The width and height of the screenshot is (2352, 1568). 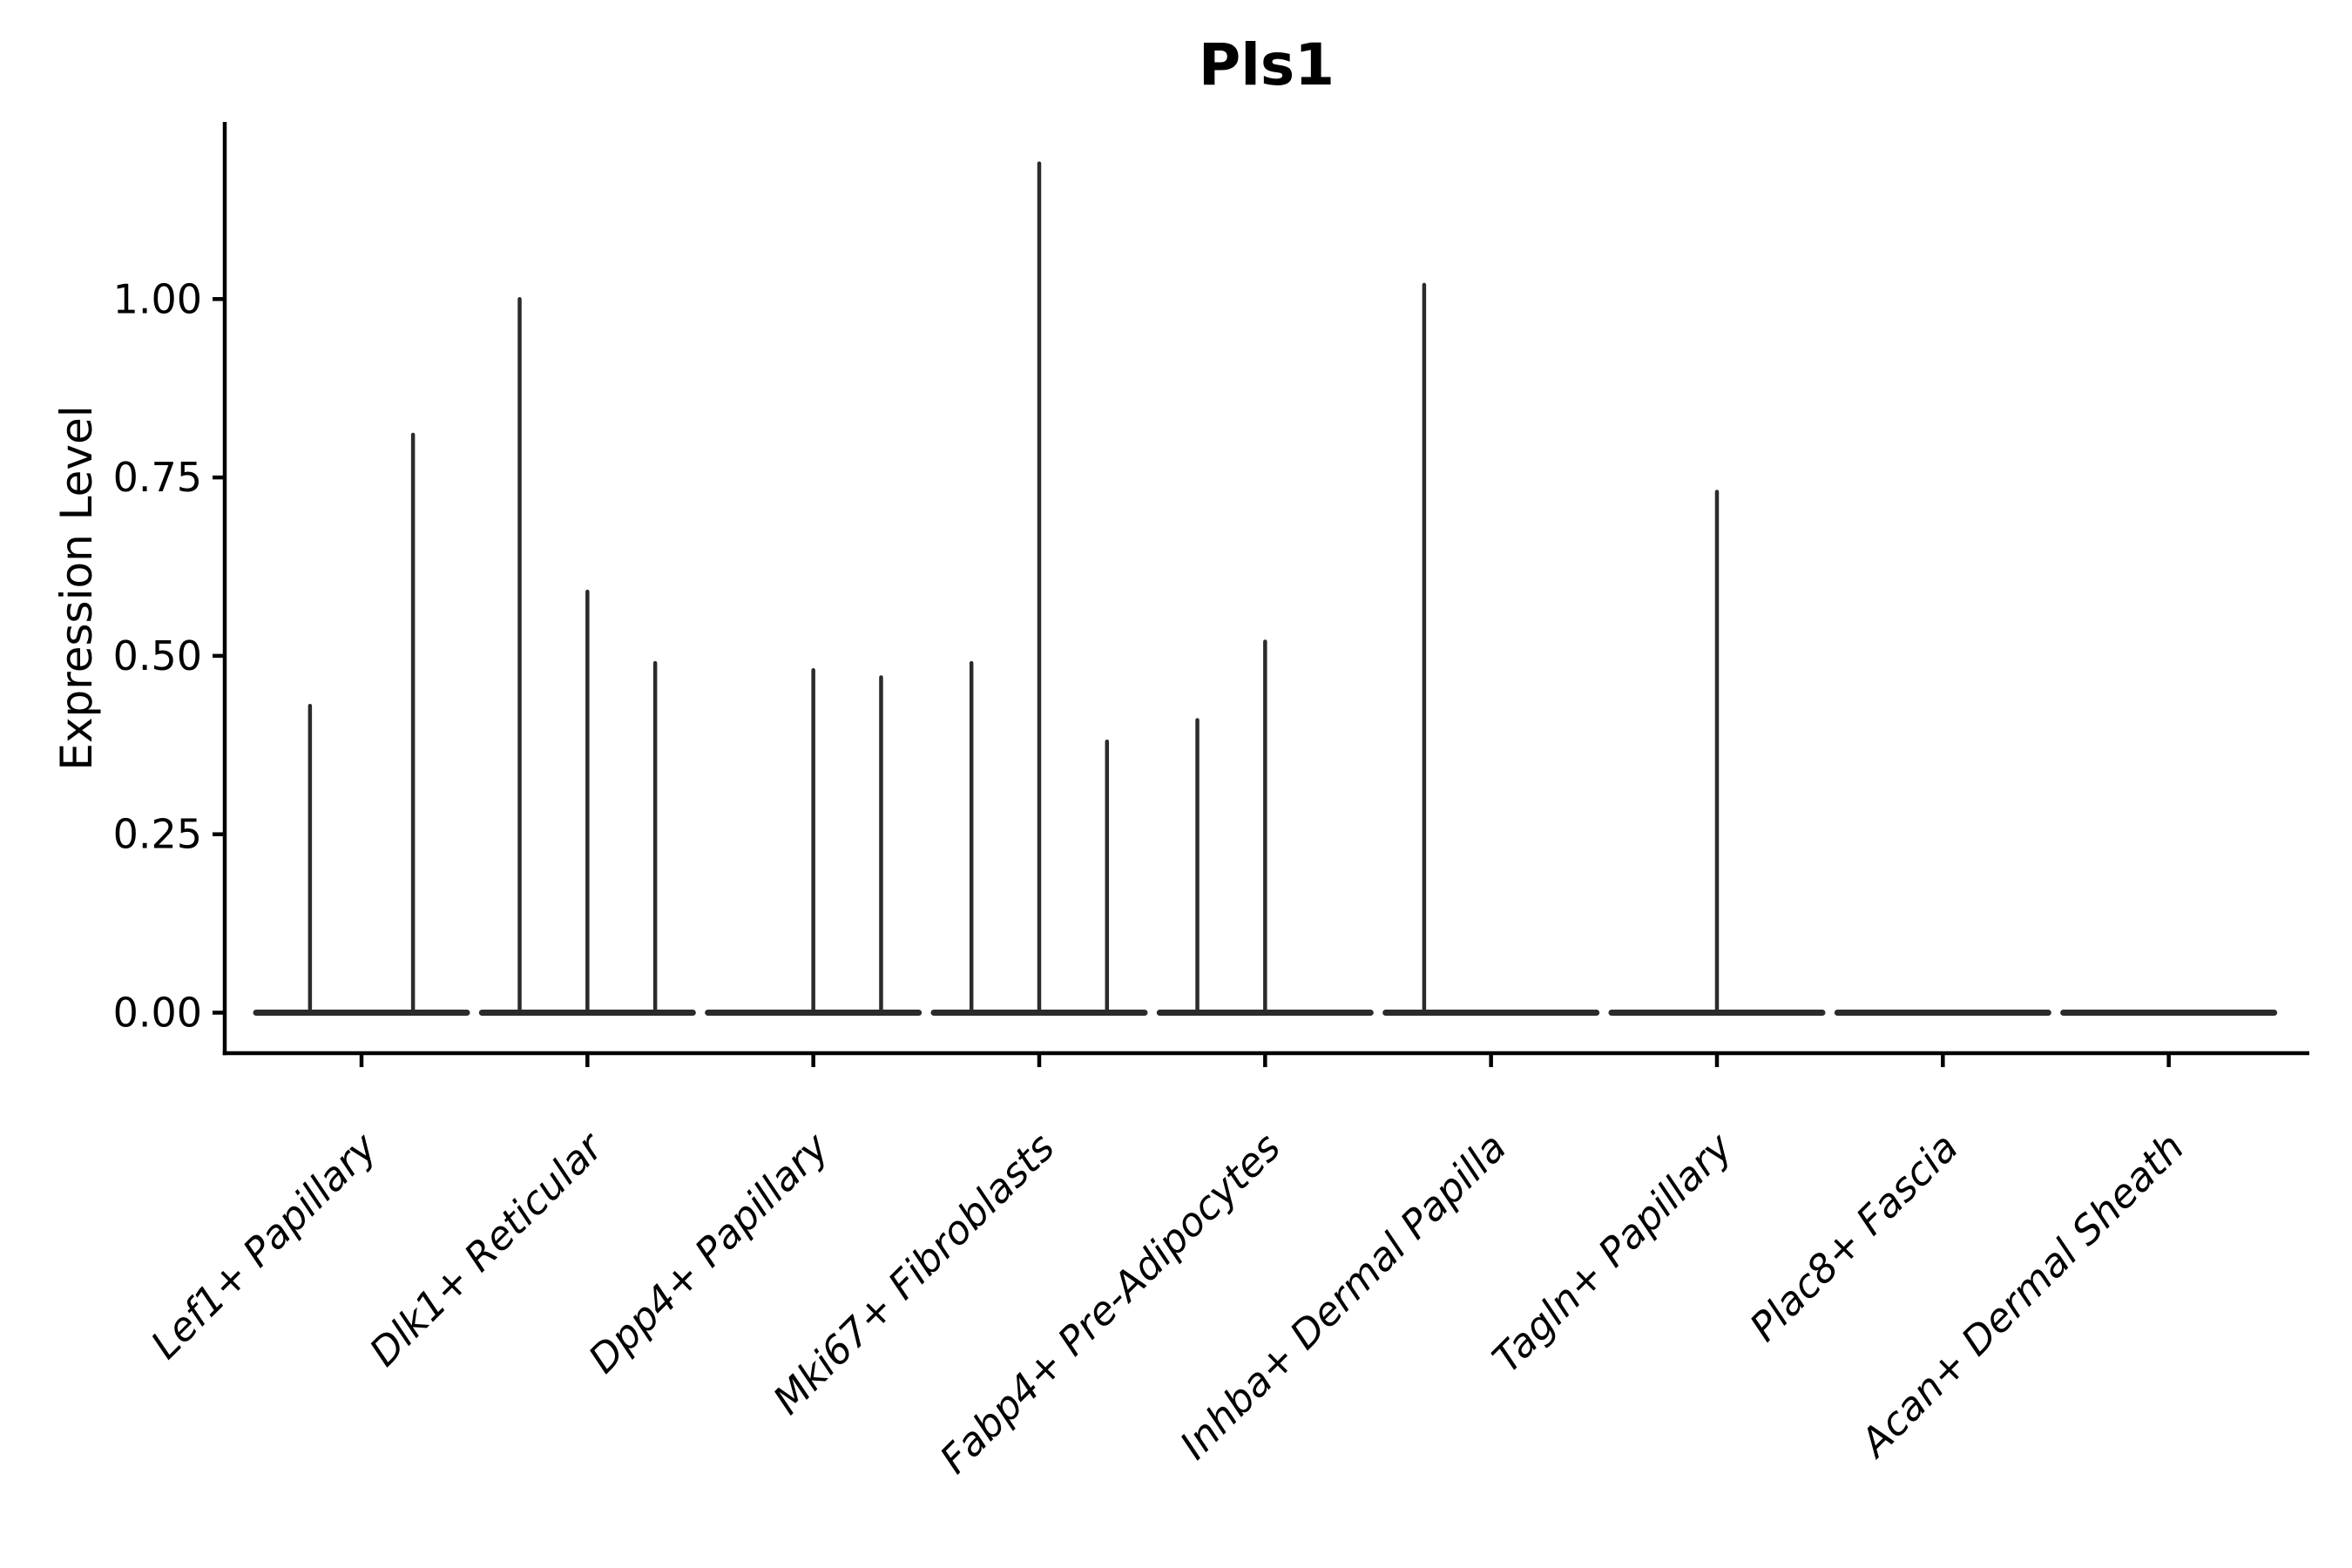 I want to click on x-category-label: Dpp4+ Papillary, so click(x=708, y=1252).